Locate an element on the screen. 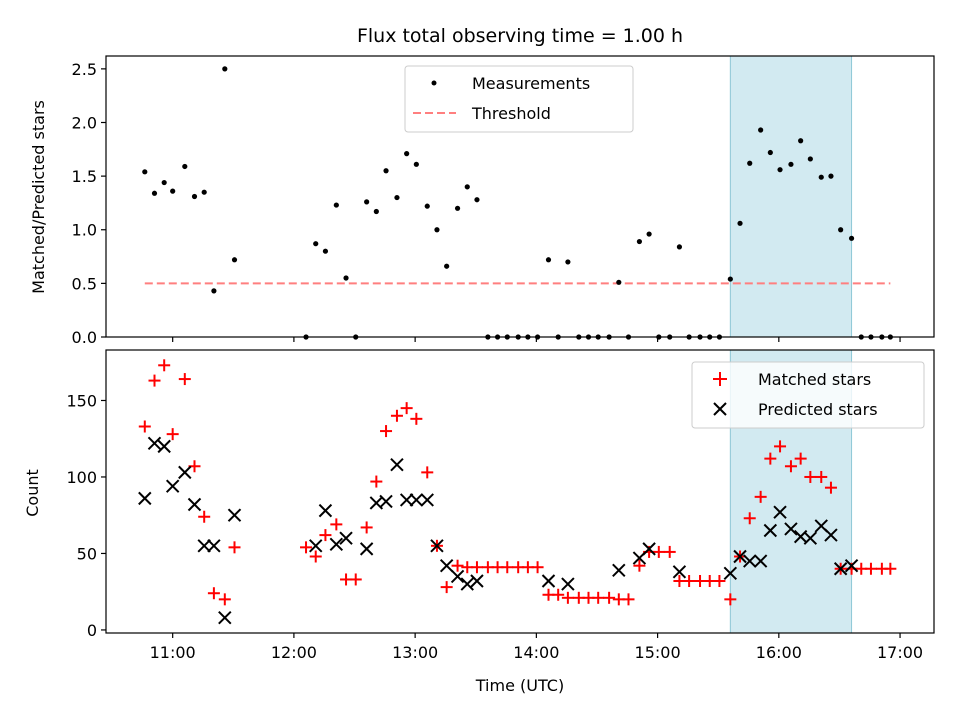 The height and width of the screenshot is (720, 960). y-tick-label: 0.5 is located at coordinates (84, 283).